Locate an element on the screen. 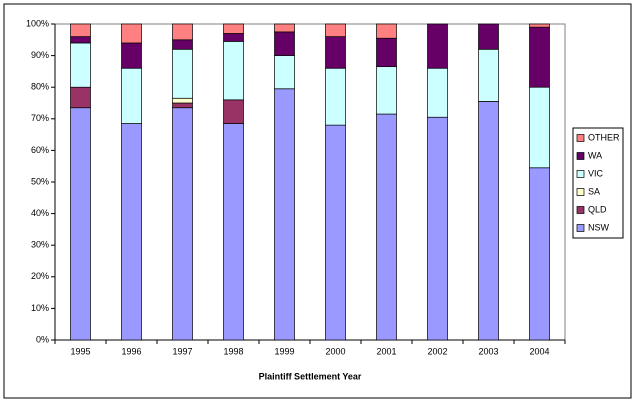 This screenshot has height=406, width=636. legend-box is located at coordinates (598, 183).